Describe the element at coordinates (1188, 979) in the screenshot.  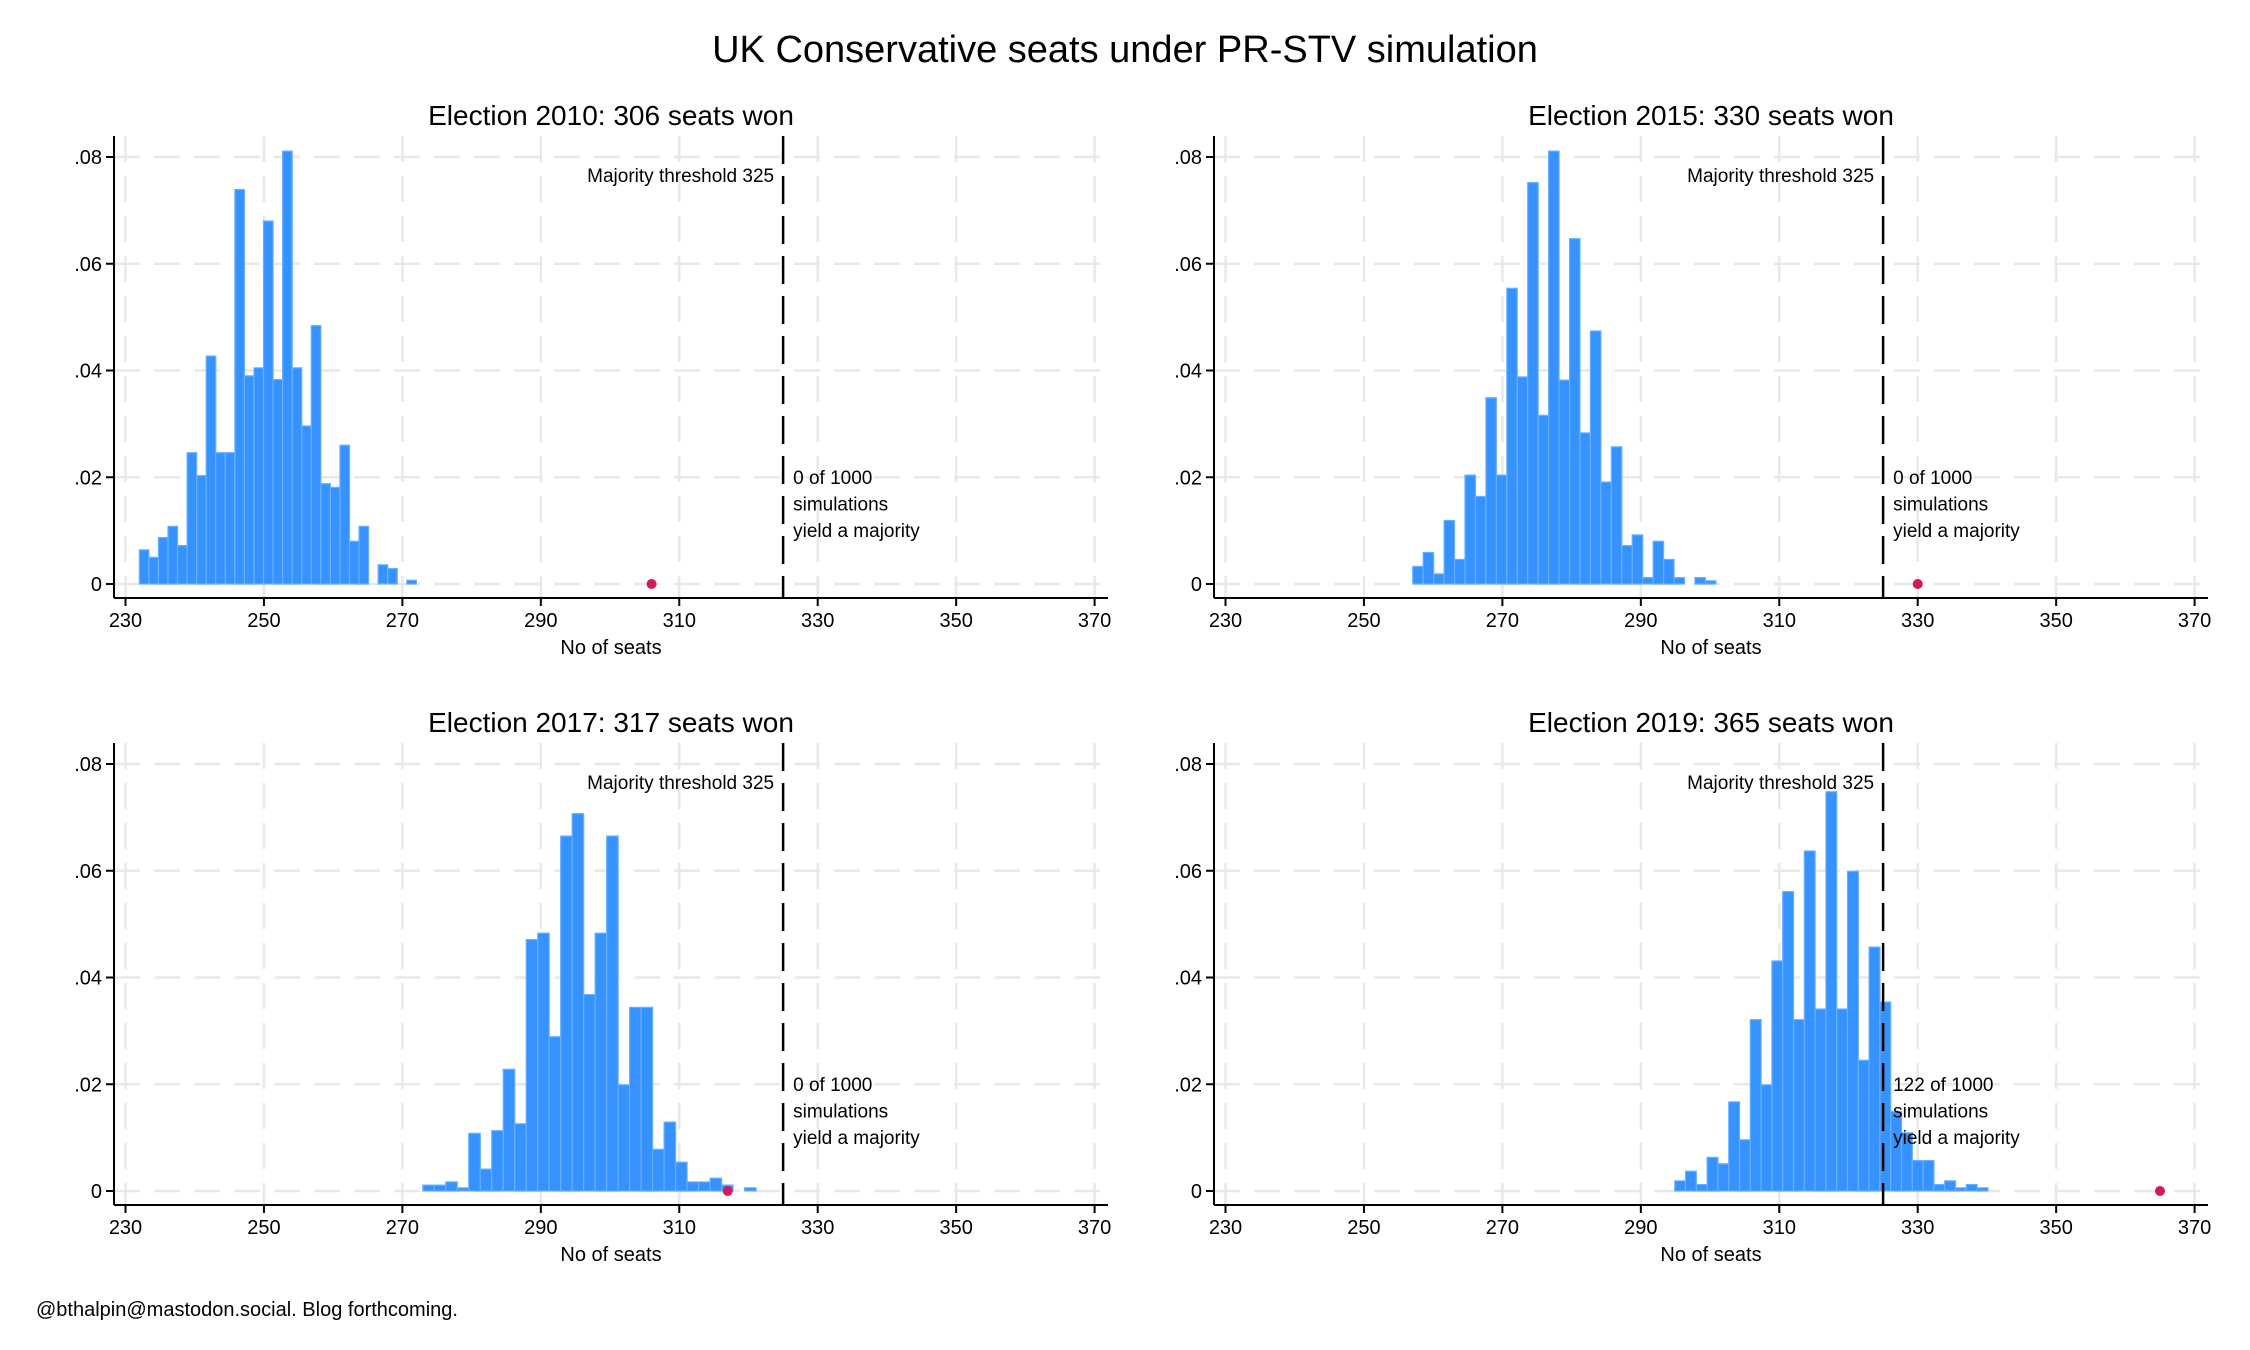
I see `y-tick-label: .04` at that location.